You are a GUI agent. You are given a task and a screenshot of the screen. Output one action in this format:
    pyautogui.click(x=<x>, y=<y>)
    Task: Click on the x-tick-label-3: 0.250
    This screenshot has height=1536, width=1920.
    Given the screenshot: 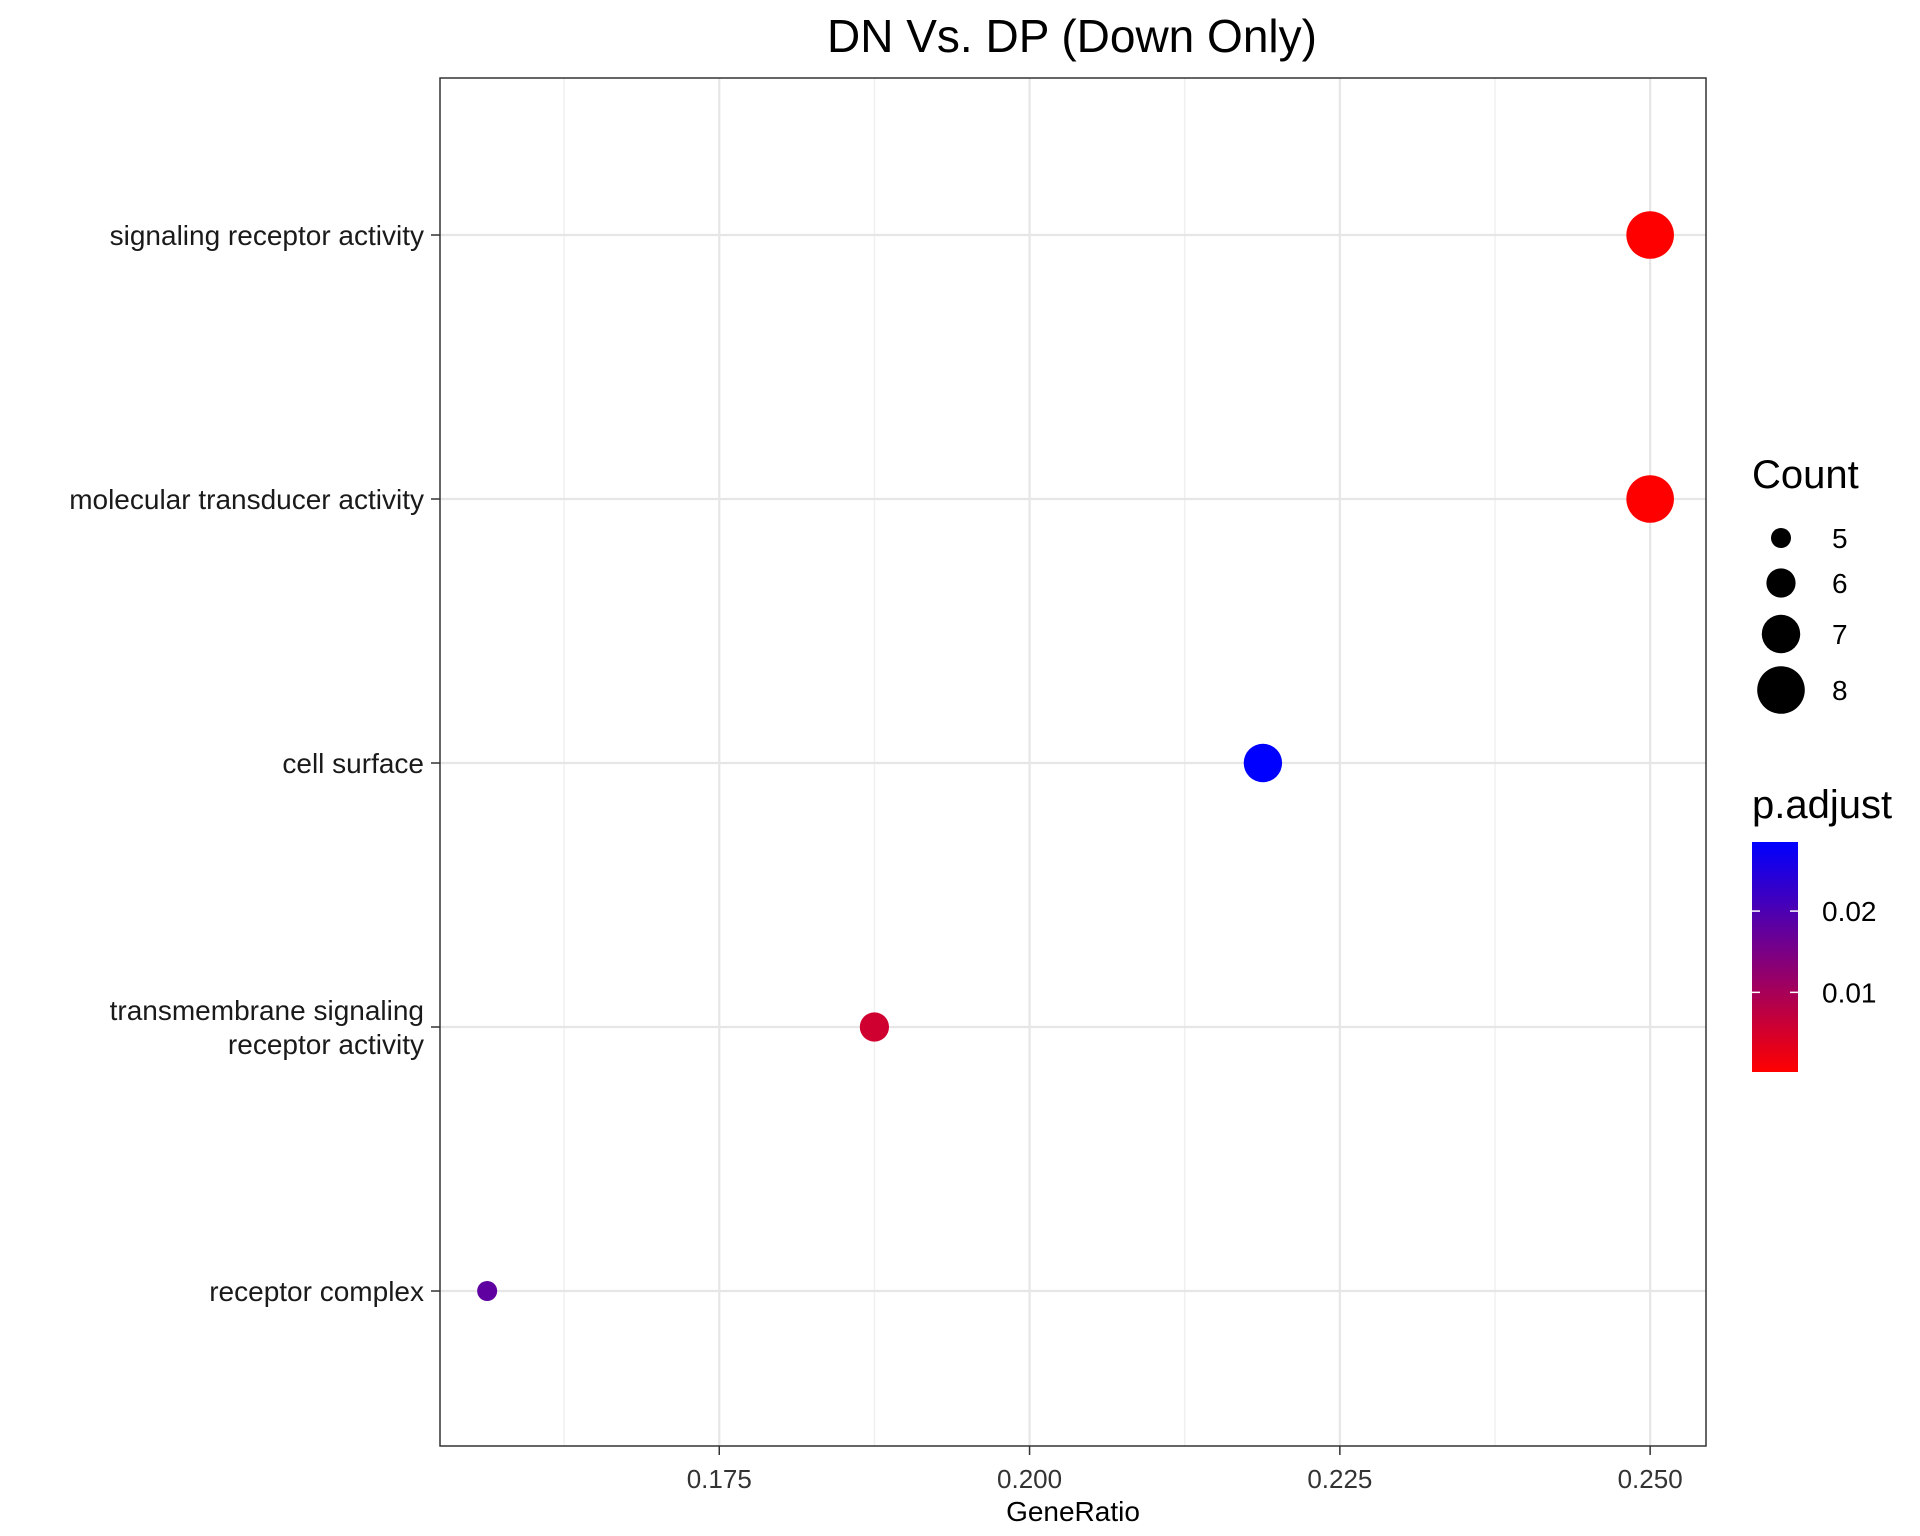 What is the action you would take?
    pyautogui.click(x=1650, y=1479)
    